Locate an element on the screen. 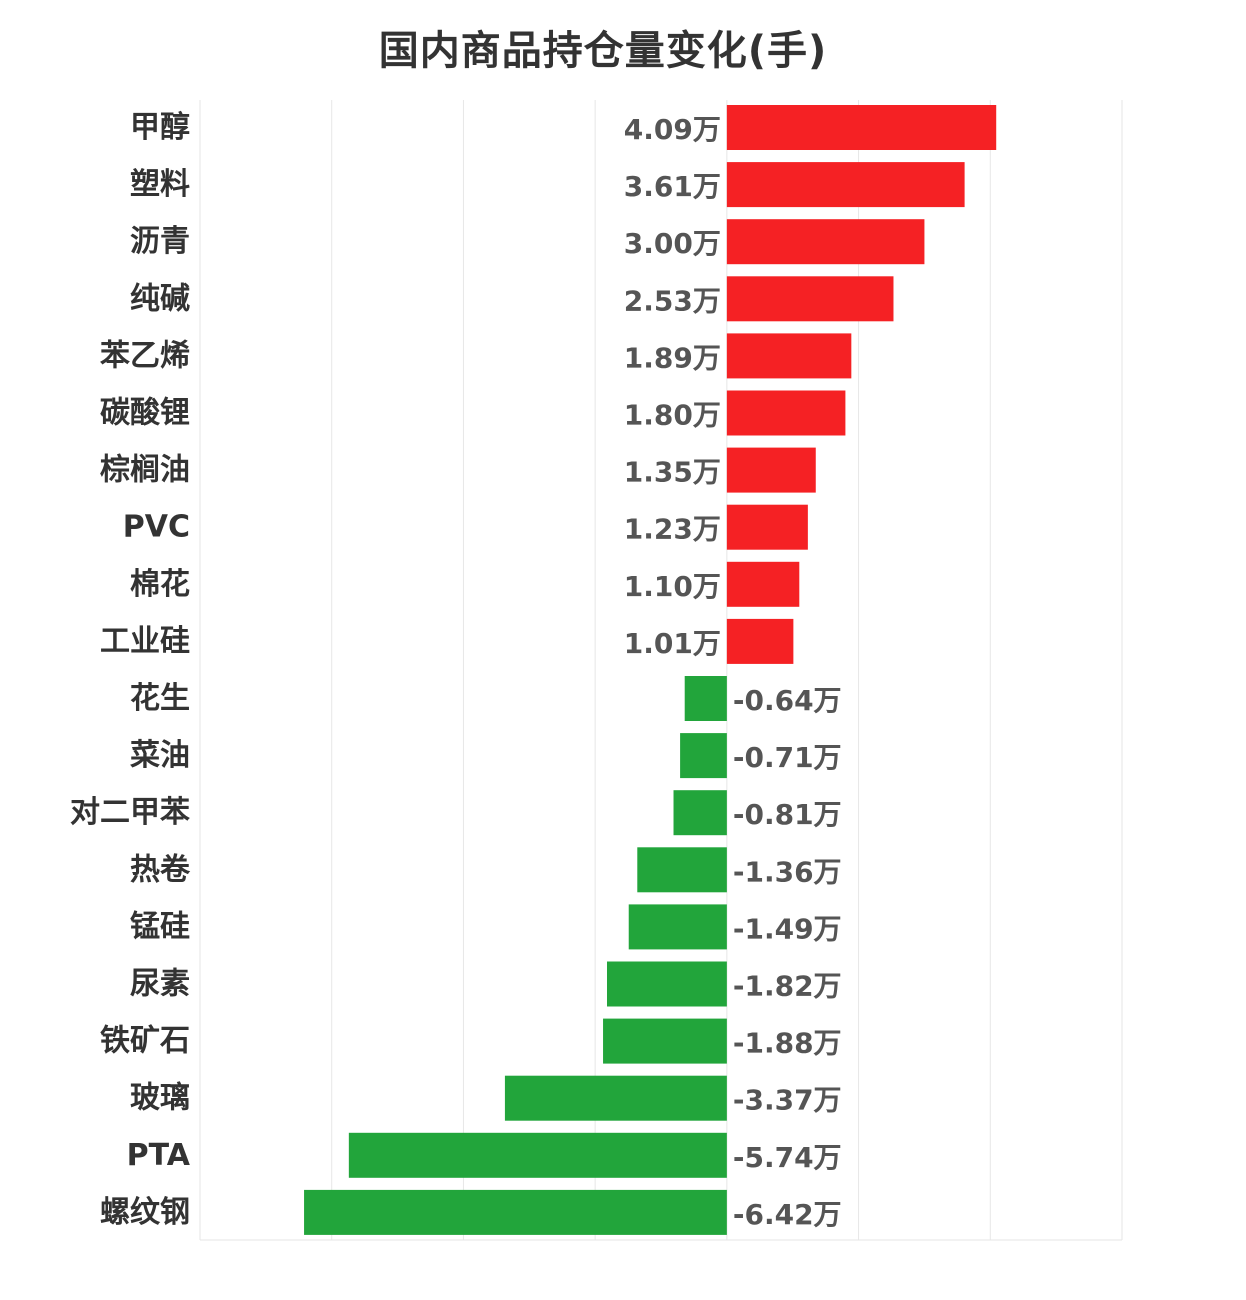 The width and height of the screenshot is (1246, 1300). value-label: -0.71万 is located at coordinates (787, 757).